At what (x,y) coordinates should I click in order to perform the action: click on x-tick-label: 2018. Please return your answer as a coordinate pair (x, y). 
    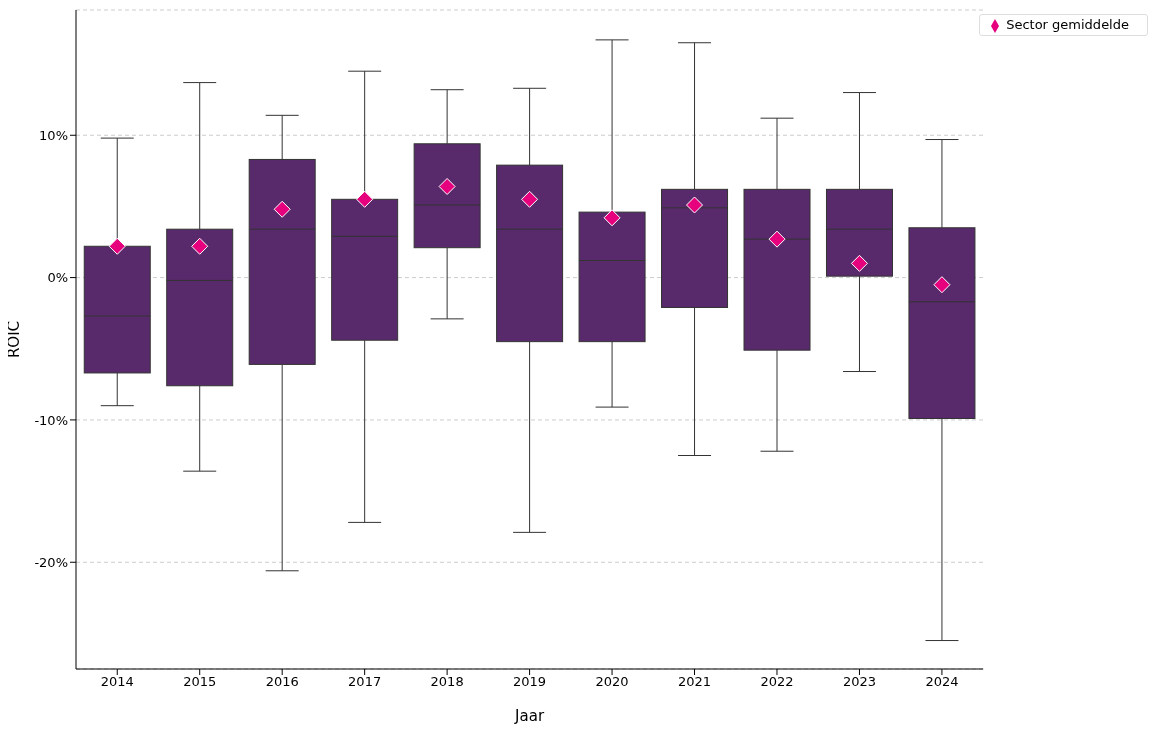
    Looking at the image, I should click on (447, 682).